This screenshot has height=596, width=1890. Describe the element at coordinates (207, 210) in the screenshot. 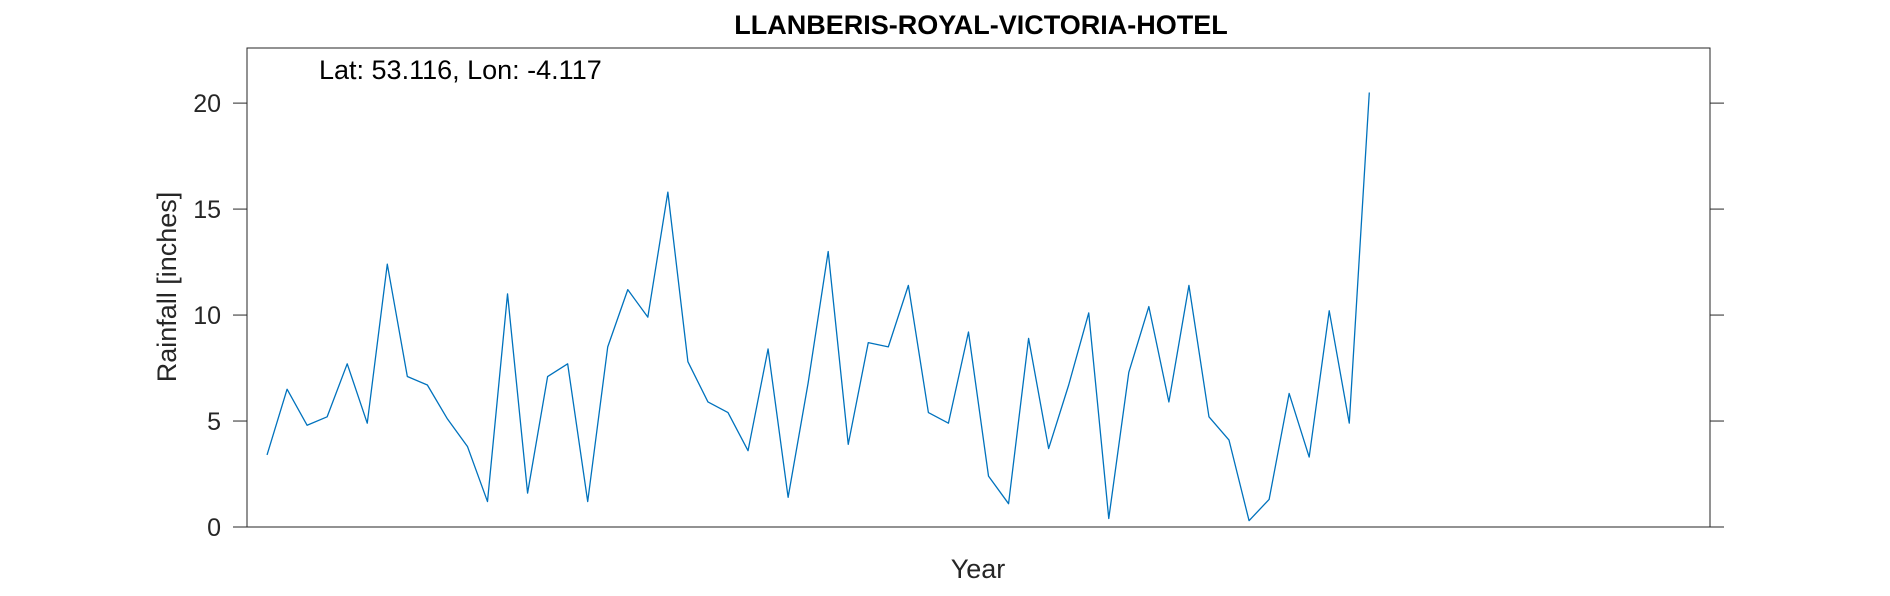

I see `y-tick-label: 15` at that location.